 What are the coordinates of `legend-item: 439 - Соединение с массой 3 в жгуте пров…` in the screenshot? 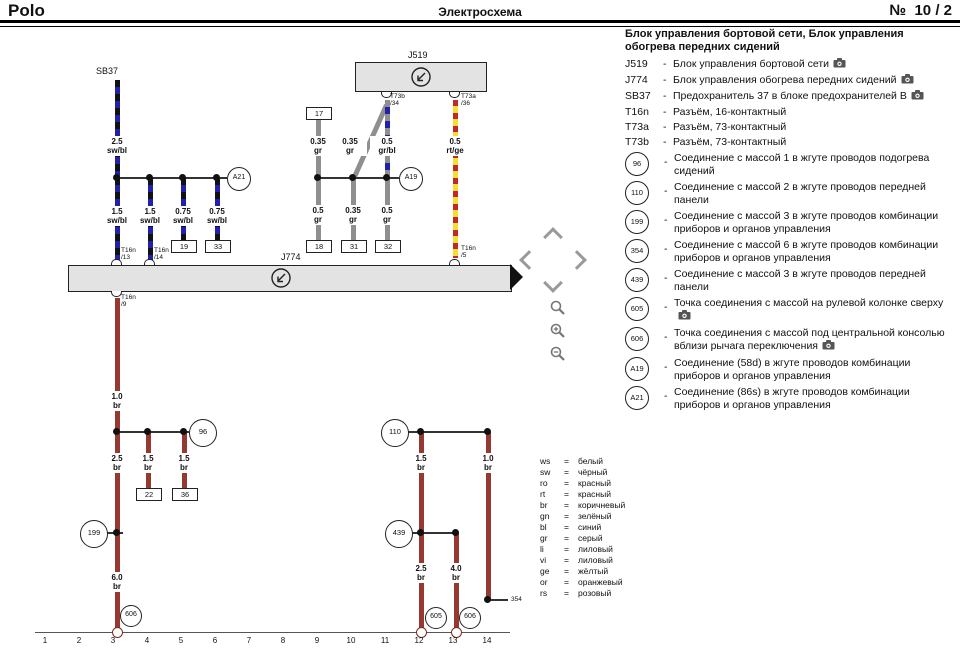 It's located at (791, 281).